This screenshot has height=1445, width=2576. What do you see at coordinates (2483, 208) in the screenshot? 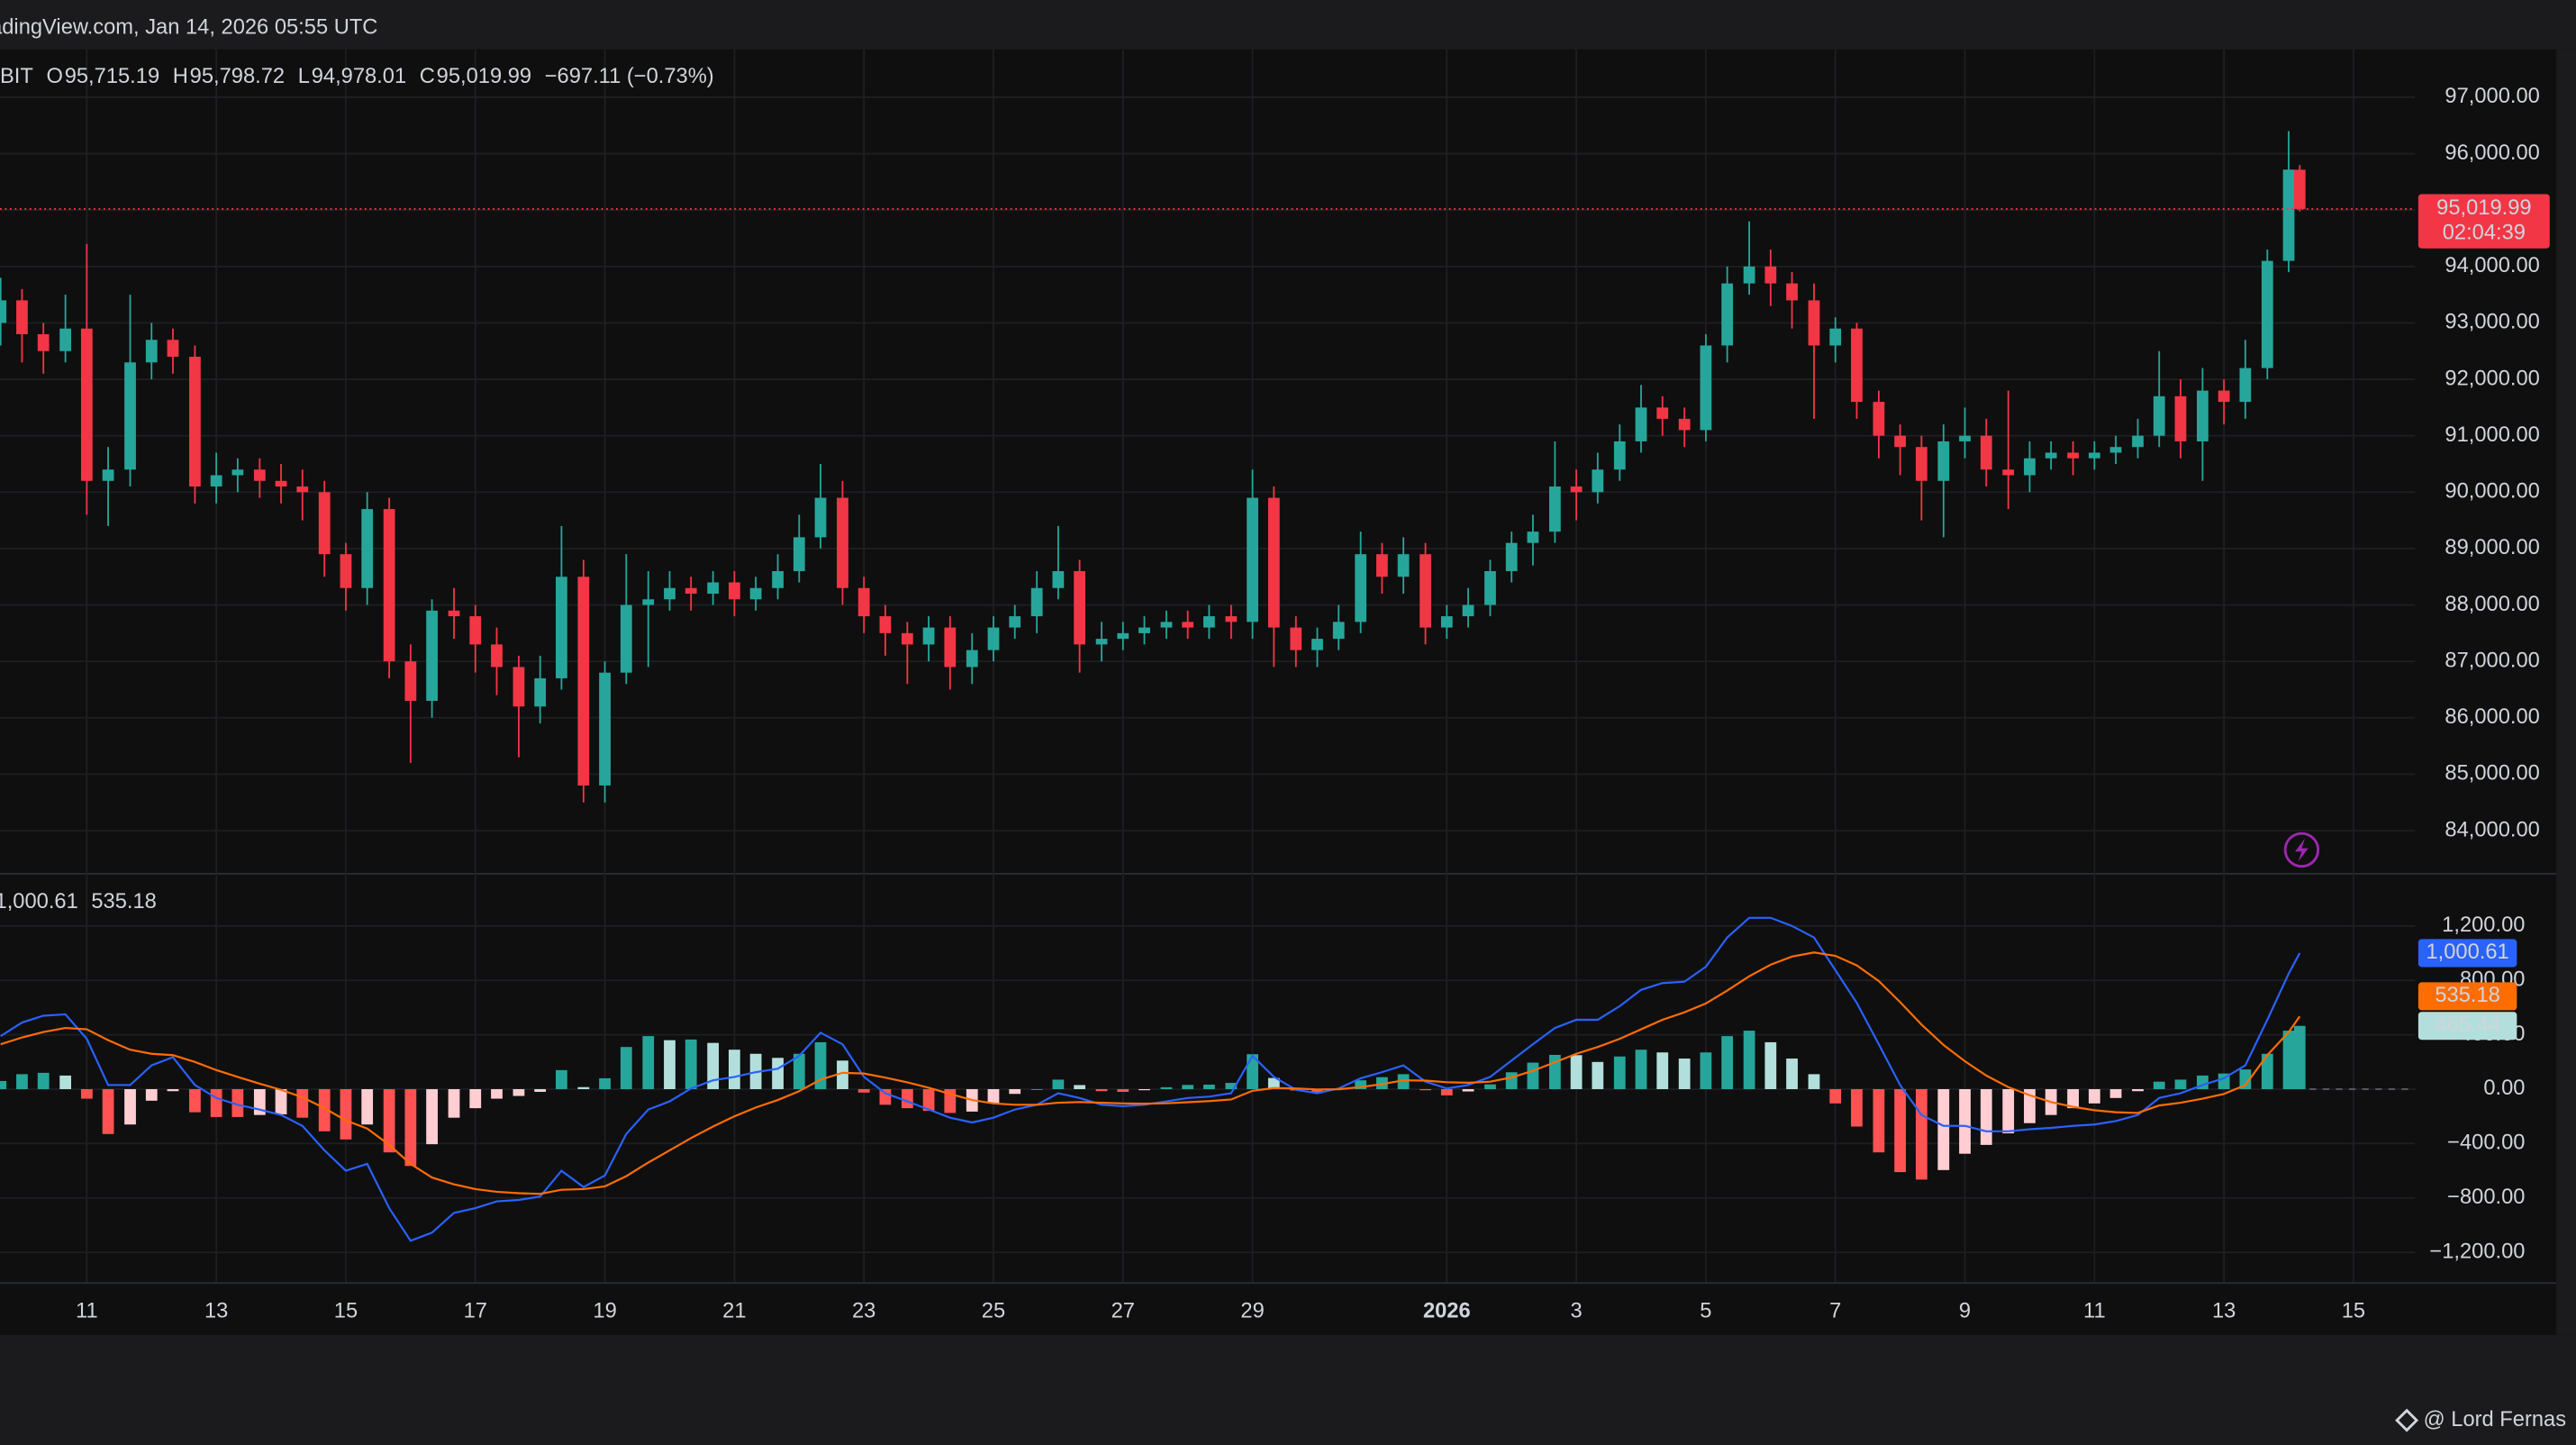
I see `last-price-label: 95,019.99` at bounding box center [2483, 208].